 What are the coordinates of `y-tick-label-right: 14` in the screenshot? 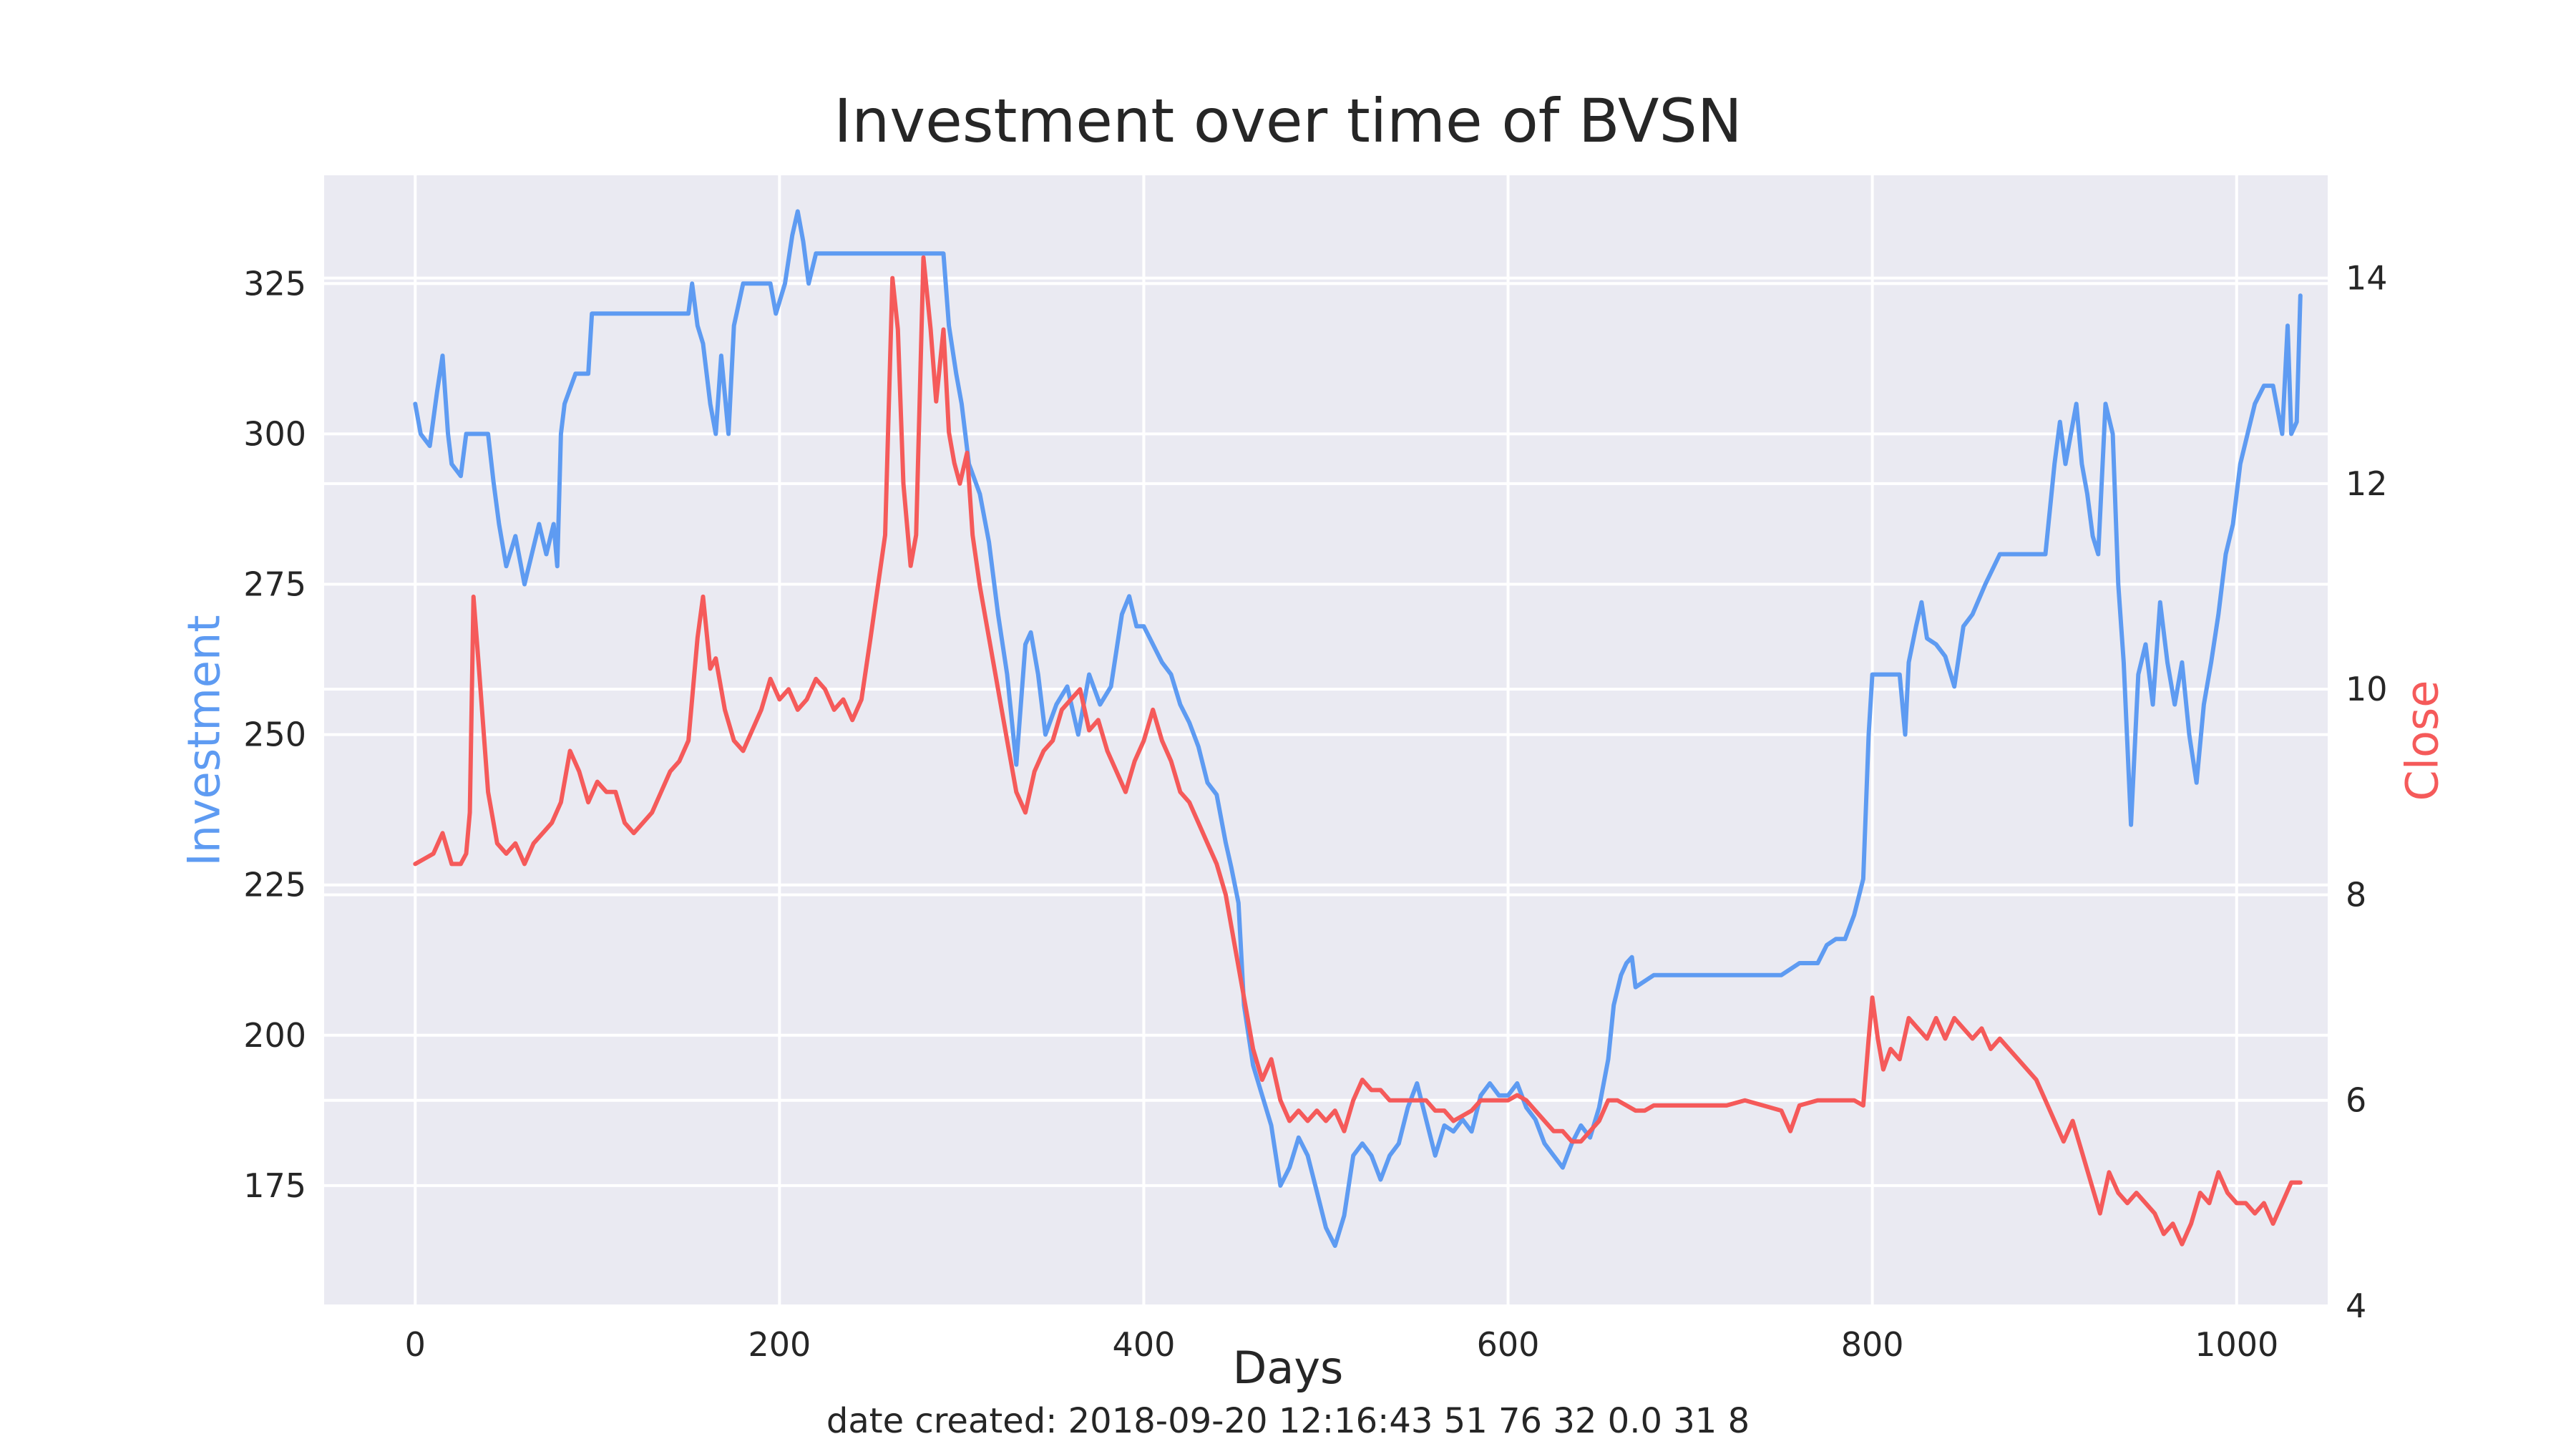 It's located at (2367, 278).